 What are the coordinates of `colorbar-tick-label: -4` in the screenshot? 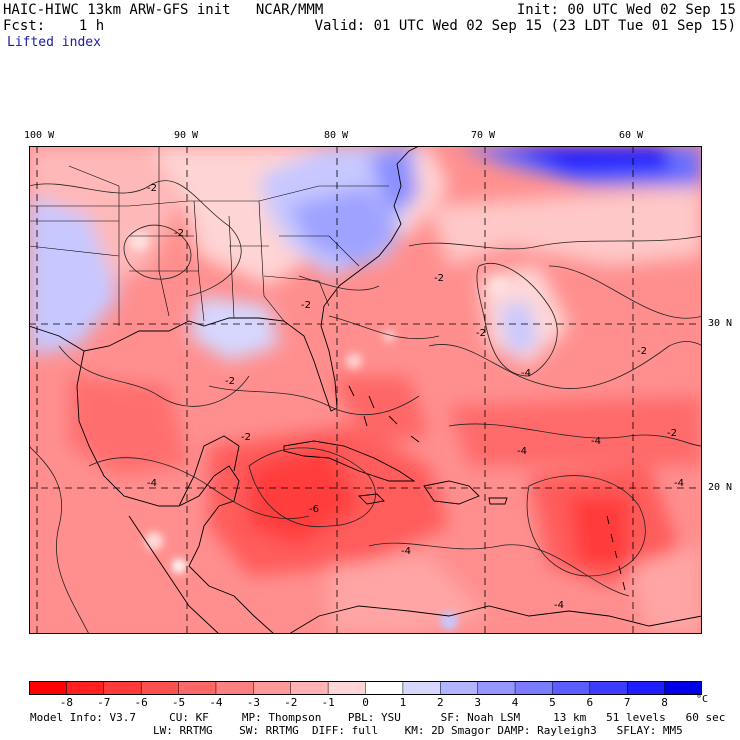 It's located at (216, 702).